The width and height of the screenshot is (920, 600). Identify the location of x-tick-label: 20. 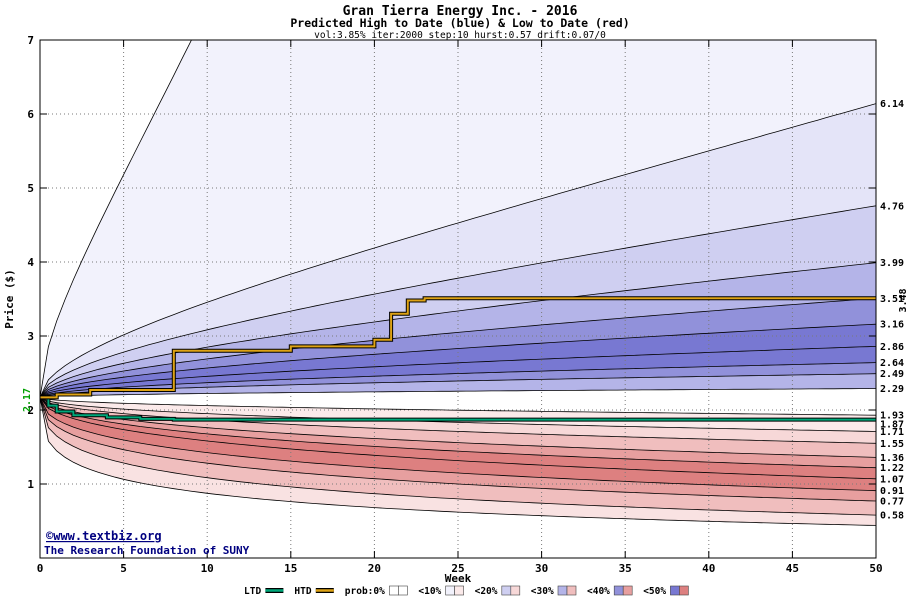
(374, 568).